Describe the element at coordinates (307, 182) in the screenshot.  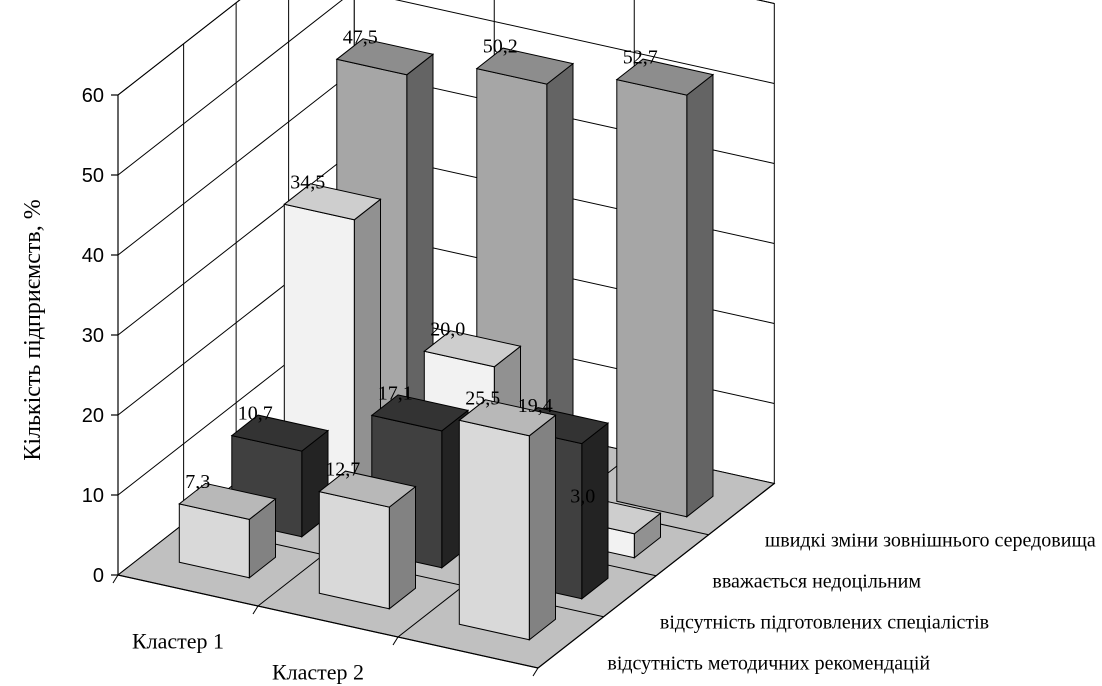
I see `data-label: 34,5` at that location.